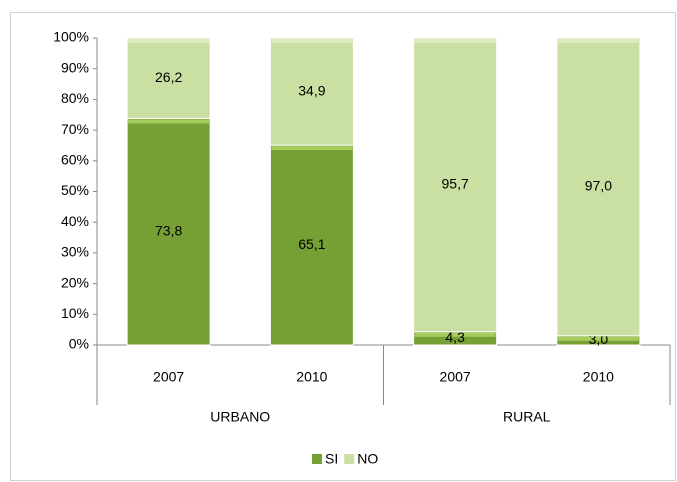 Image resolution: width=677 pixels, height=482 pixels. I want to click on legend-label: NO, so click(367, 459).